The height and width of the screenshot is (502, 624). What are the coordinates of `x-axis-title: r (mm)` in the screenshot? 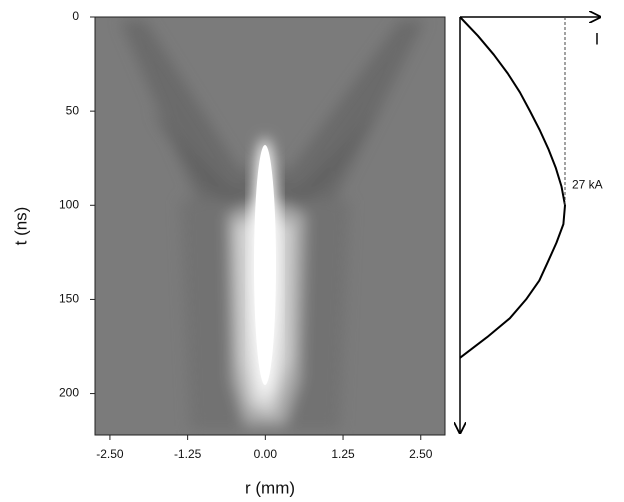 It's located at (270, 487).